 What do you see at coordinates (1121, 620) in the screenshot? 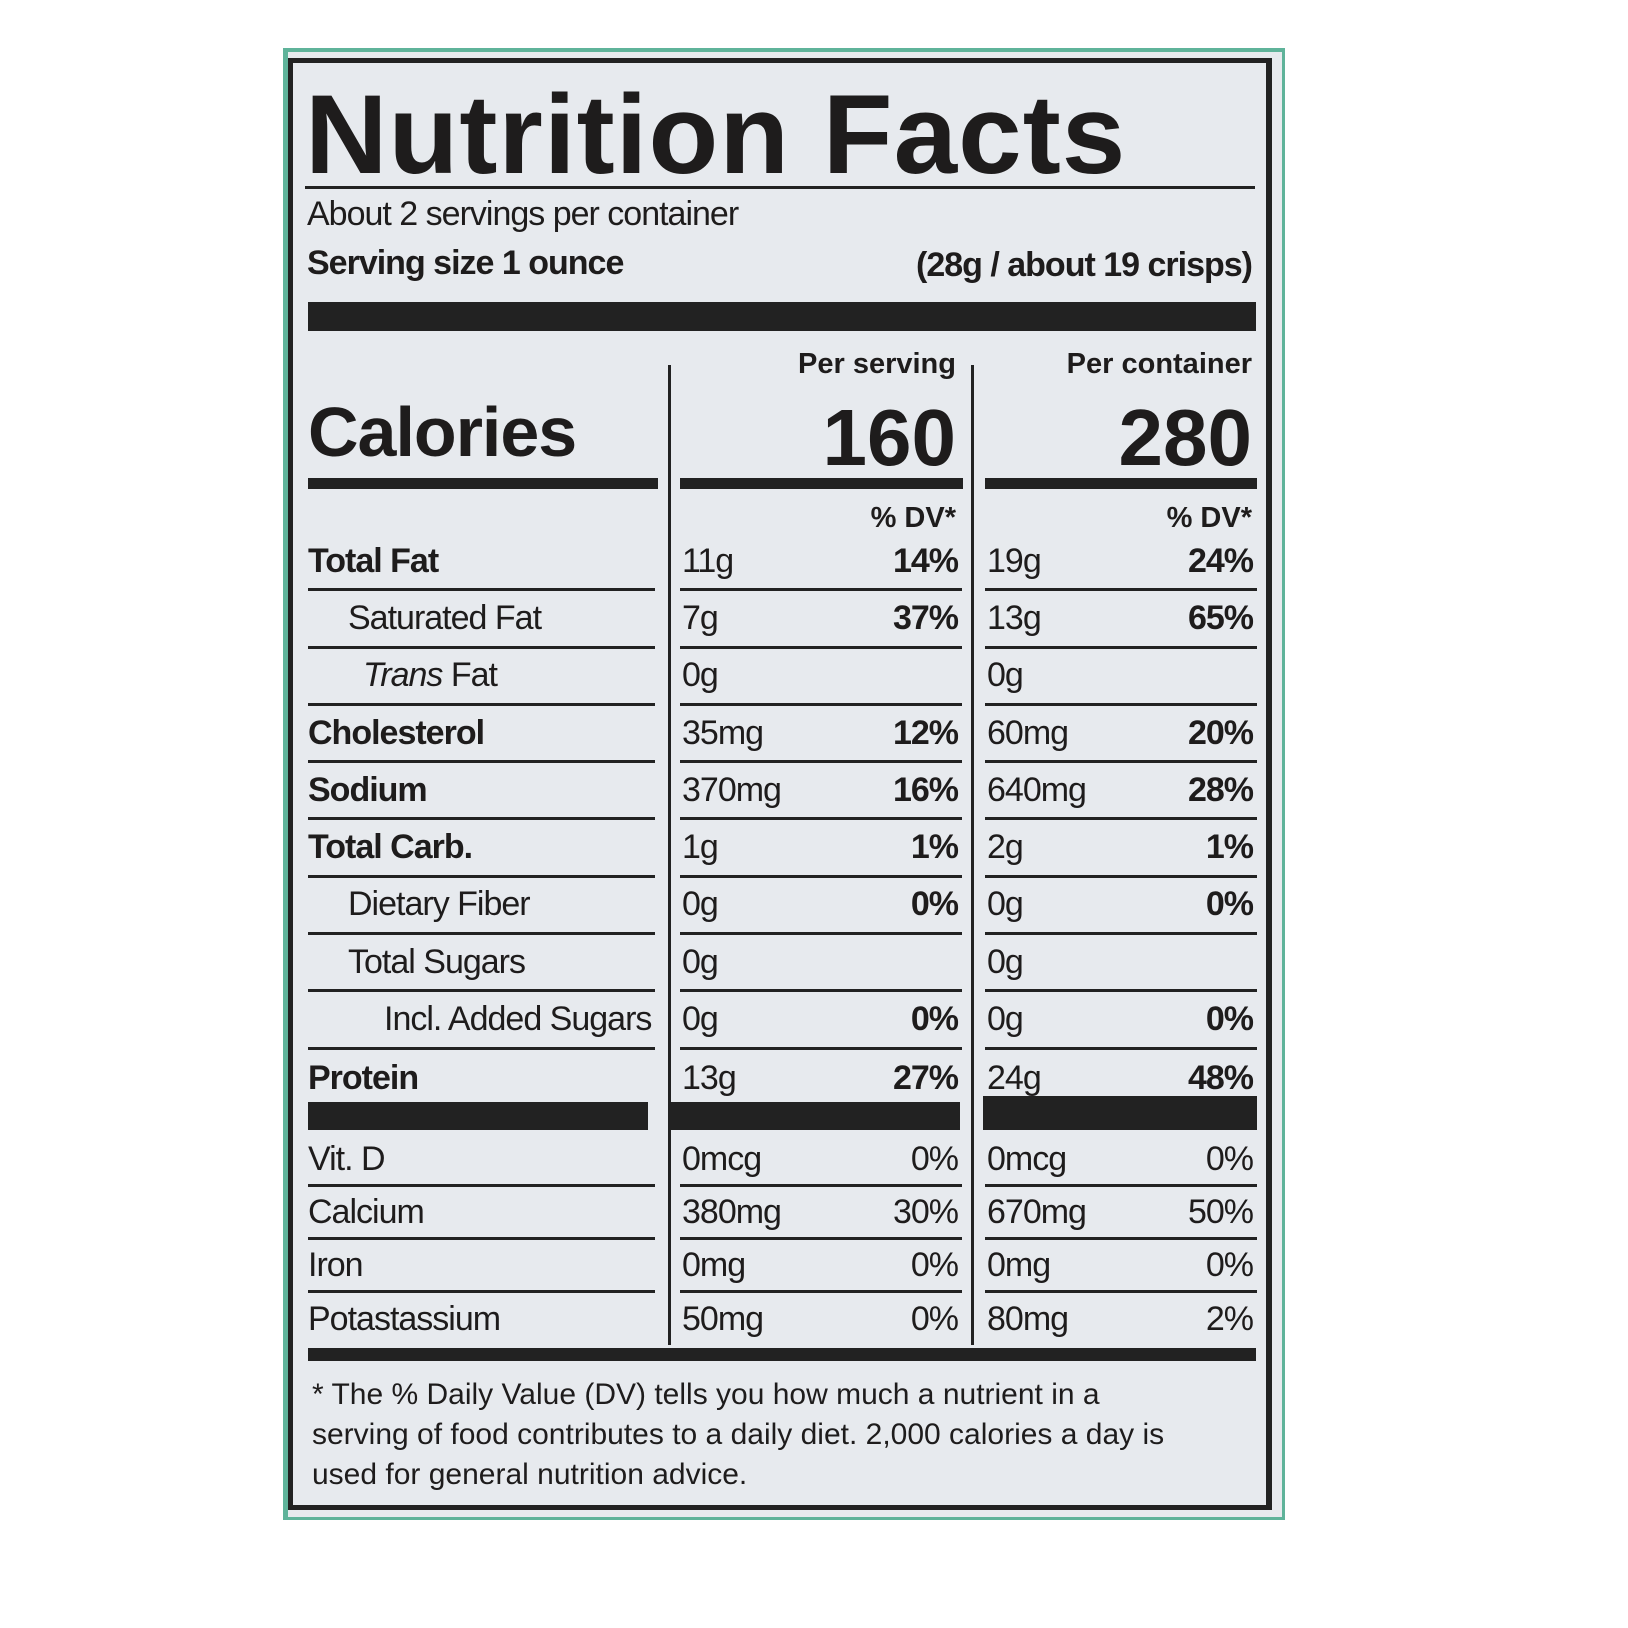
I see `per-container-cell: 13g 65%` at bounding box center [1121, 620].